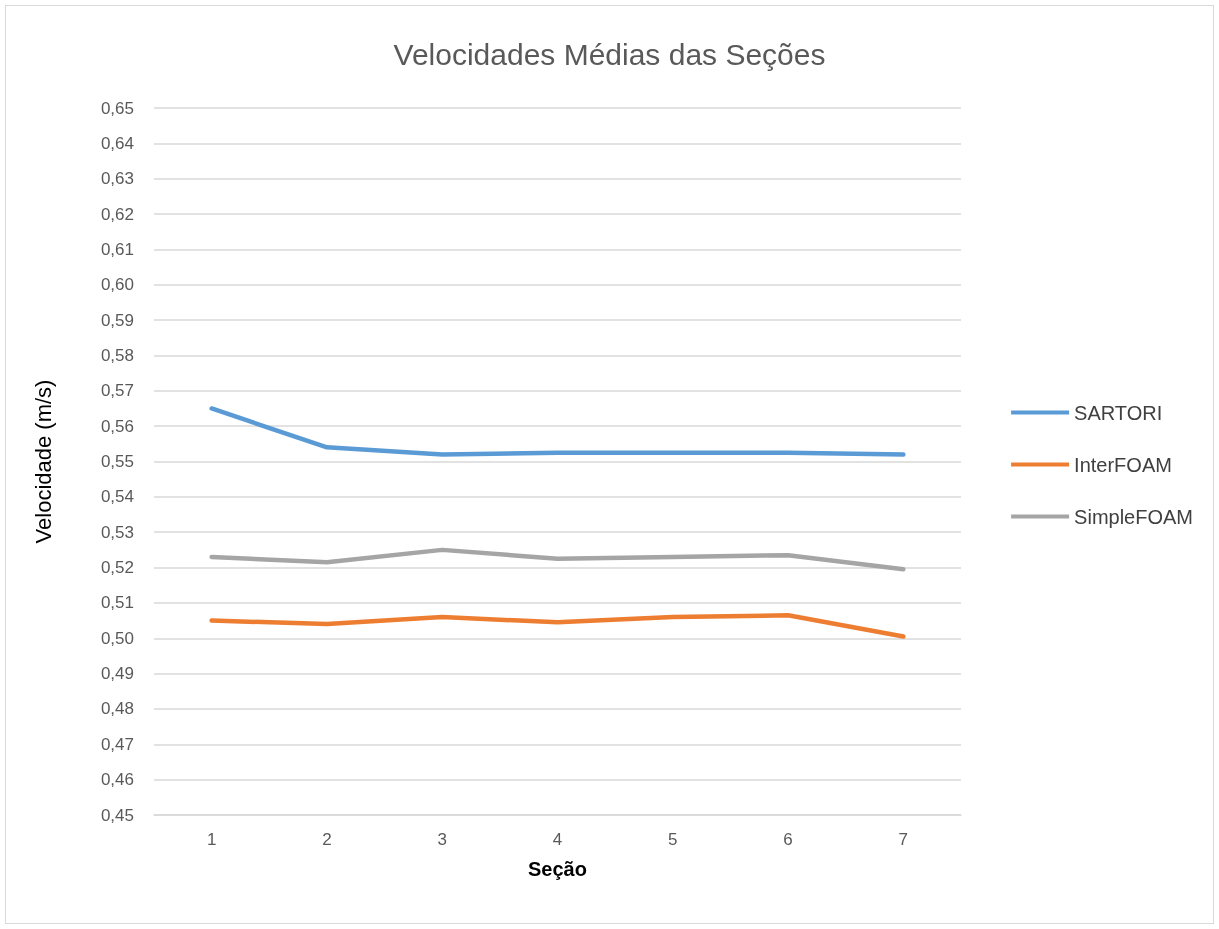 The height and width of the screenshot is (929, 1219). Describe the element at coordinates (117, 638) in the screenshot. I see `y-tick-label: 0,50` at that location.